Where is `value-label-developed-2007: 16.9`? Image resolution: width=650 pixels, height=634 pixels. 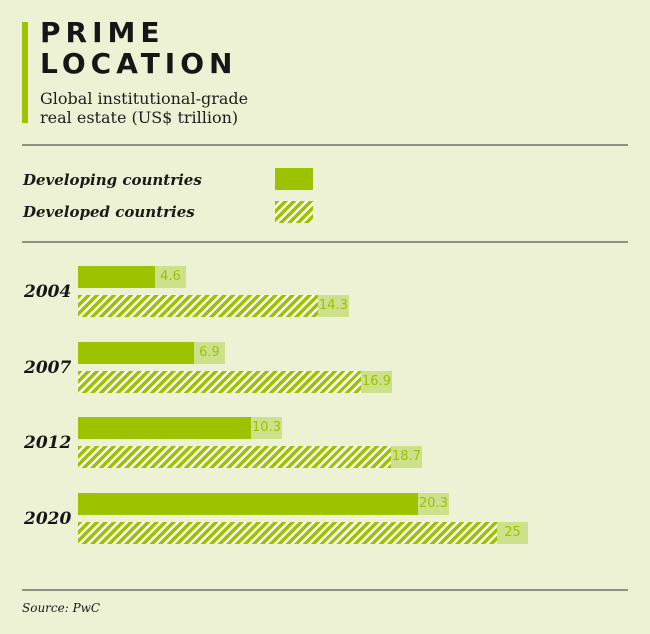
value-label-developed-2007: 16.9 is located at coordinates (376, 381).